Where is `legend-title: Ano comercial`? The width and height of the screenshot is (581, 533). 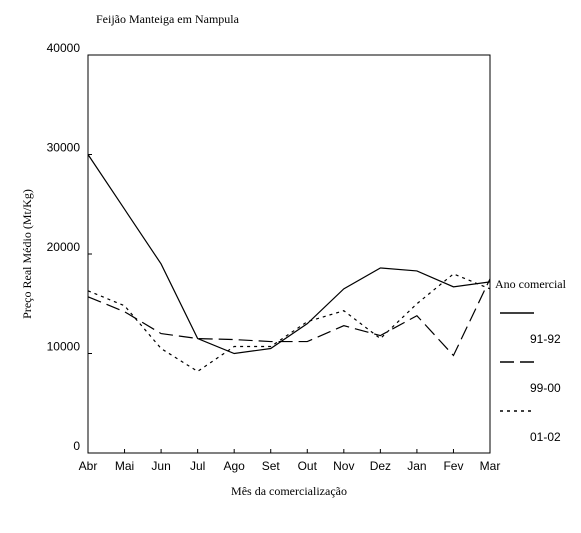 legend-title: Ano comercial is located at coordinates (531, 284).